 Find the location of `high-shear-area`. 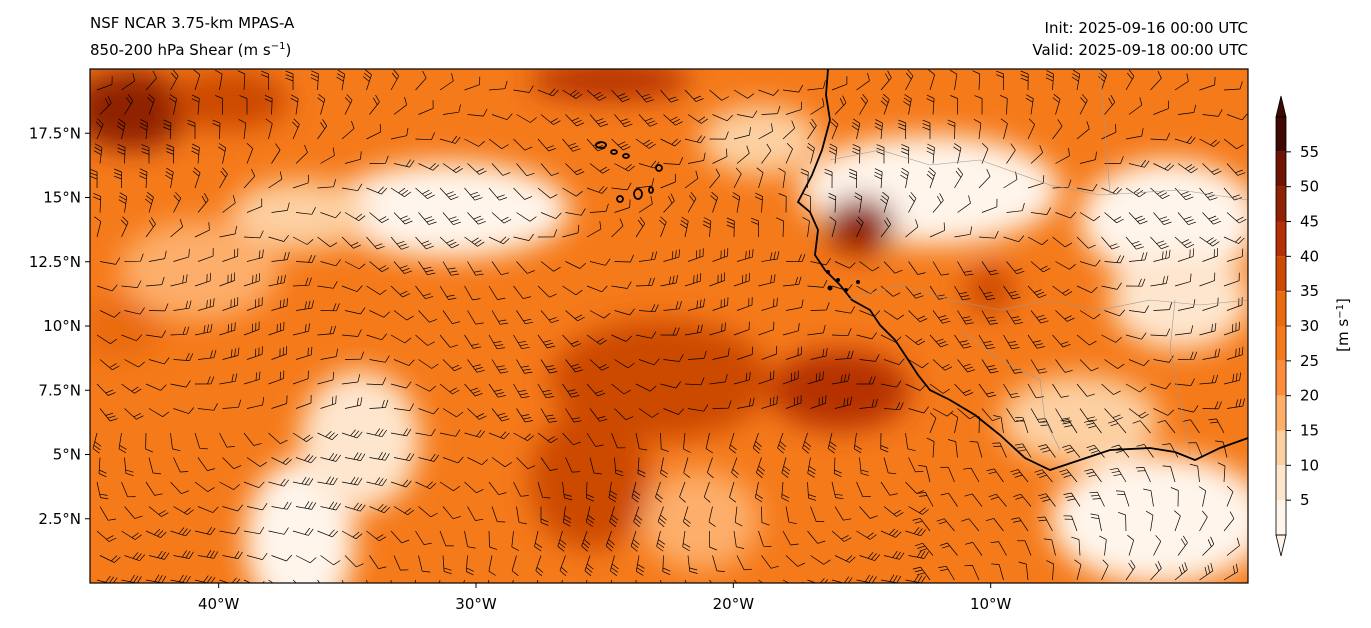

high-shear-area is located at coordinates (660, 380).